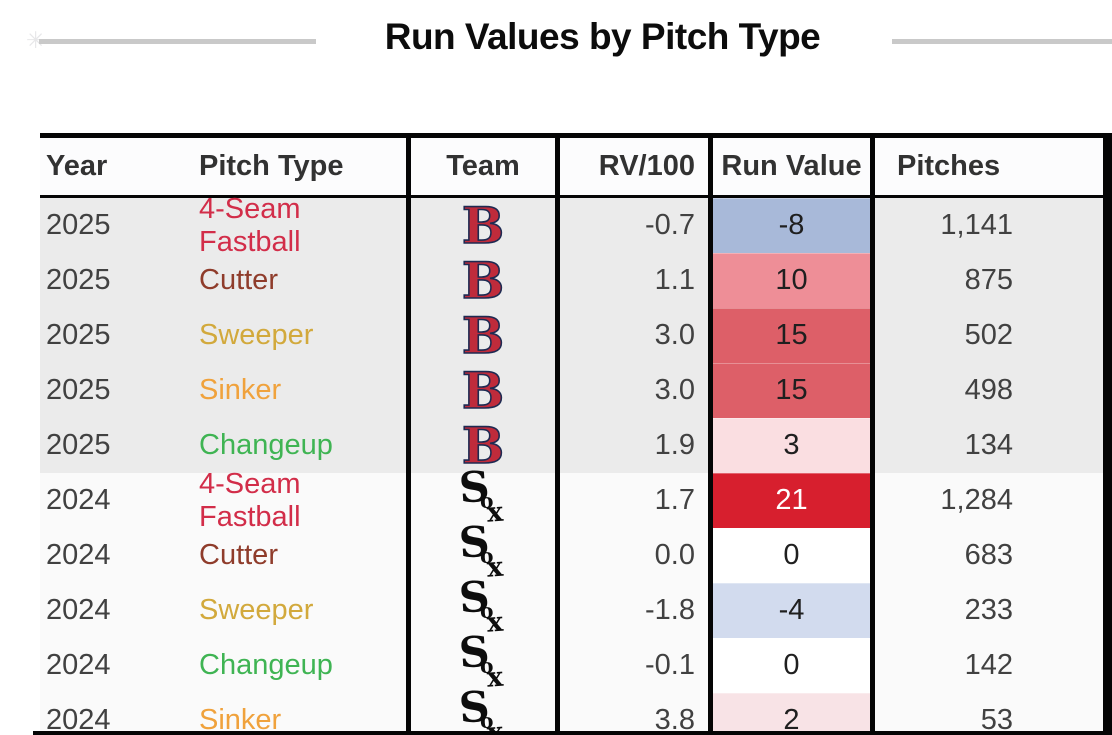 The height and width of the screenshot is (735, 1112). What do you see at coordinates (789, 445) in the screenshot?
I see `run-value-cell: 3` at bounding box center [789, 445].